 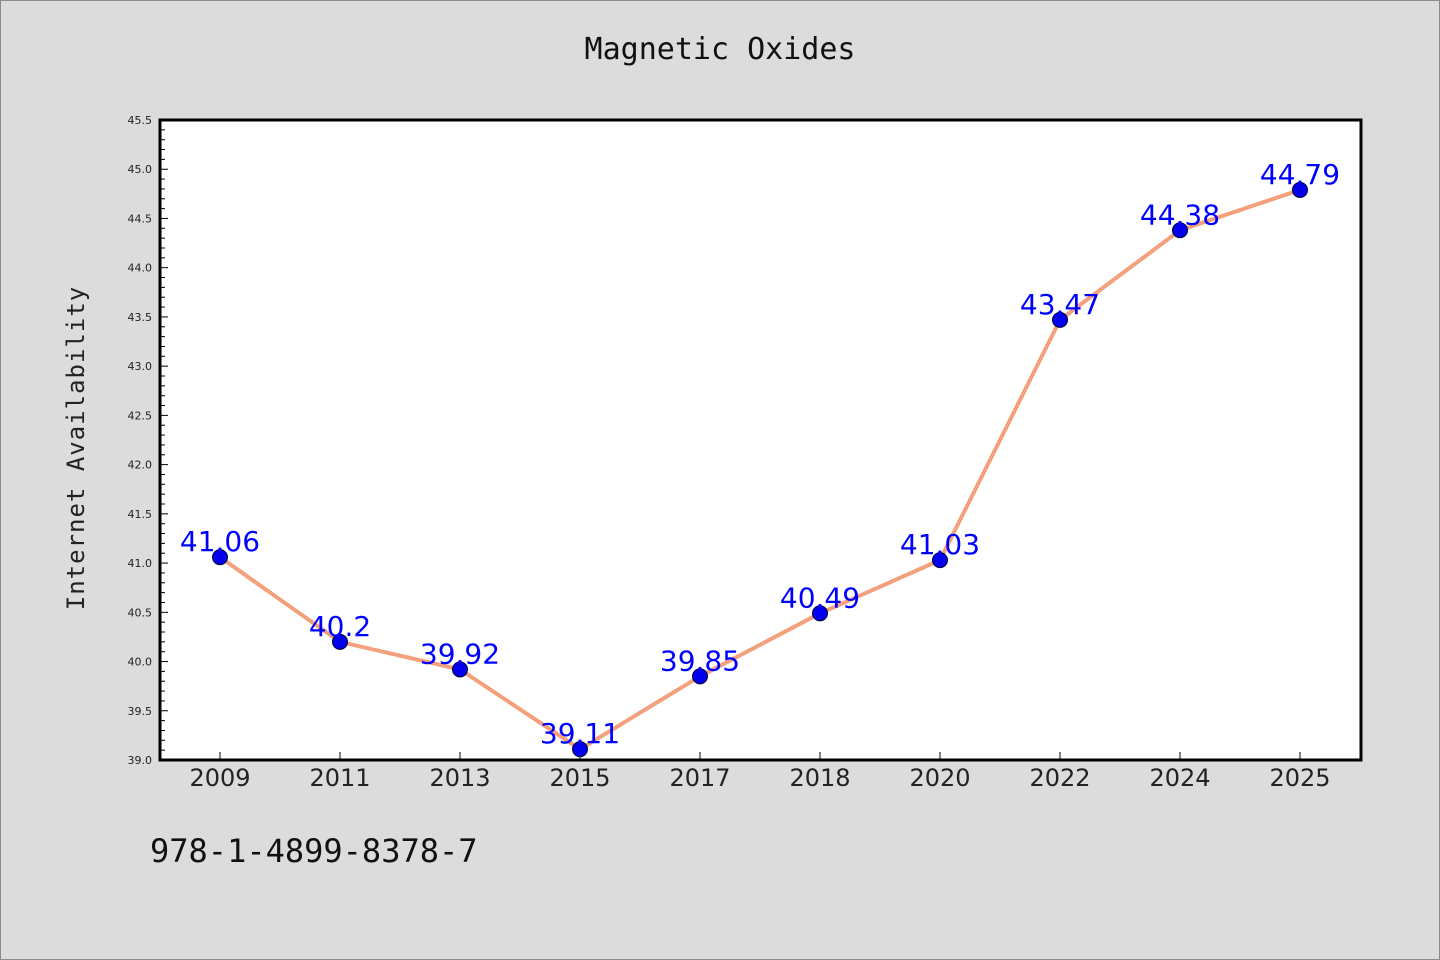 I want to click on y-tick-label: 41.5, so click(x=140, y=514).